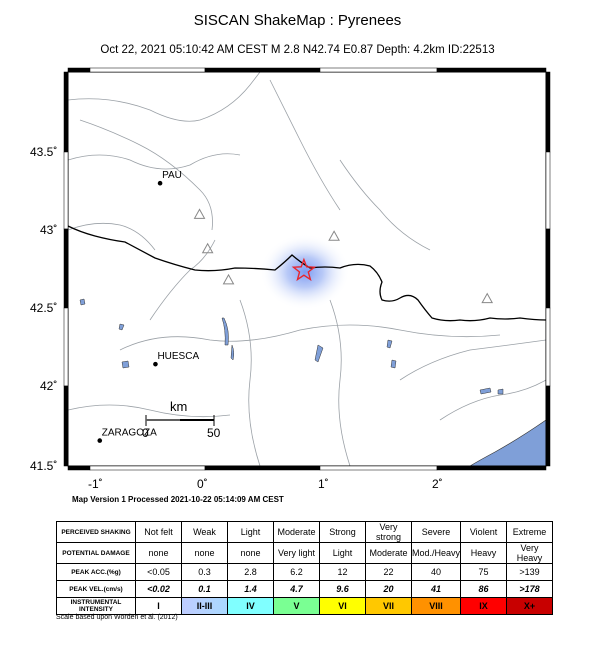 This screenshot has height=649, width=595. Describe the element at coordinates (296, 572) in the screenshot. I see `legend-cell: 6.2` at that location.